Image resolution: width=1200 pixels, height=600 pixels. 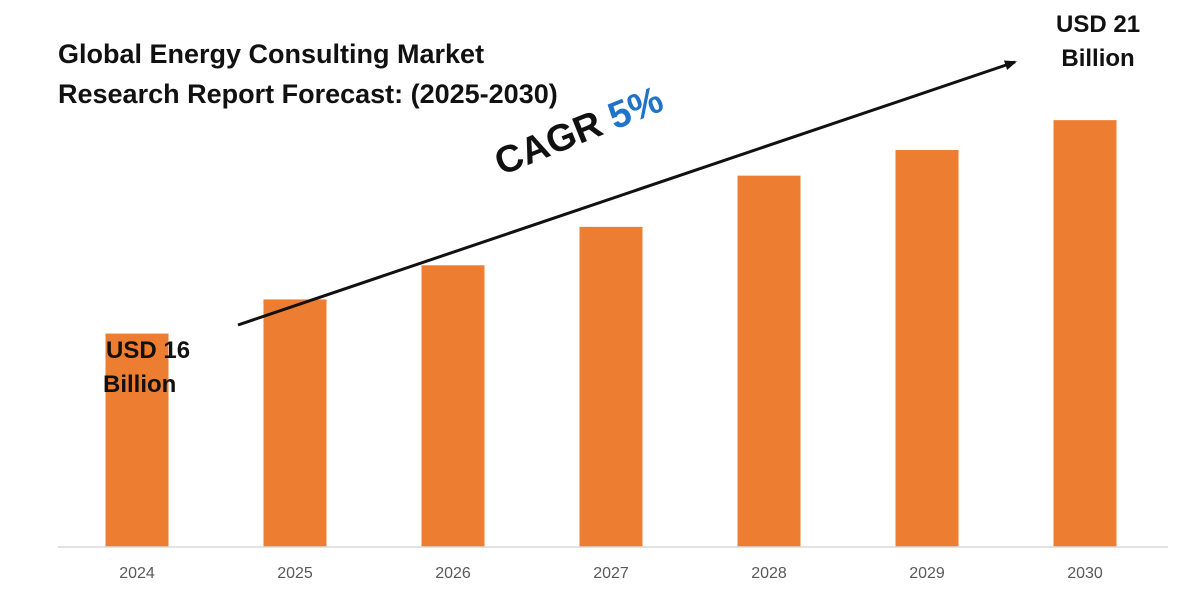 I want to click on bar-2027, so click(x=611, y=386).